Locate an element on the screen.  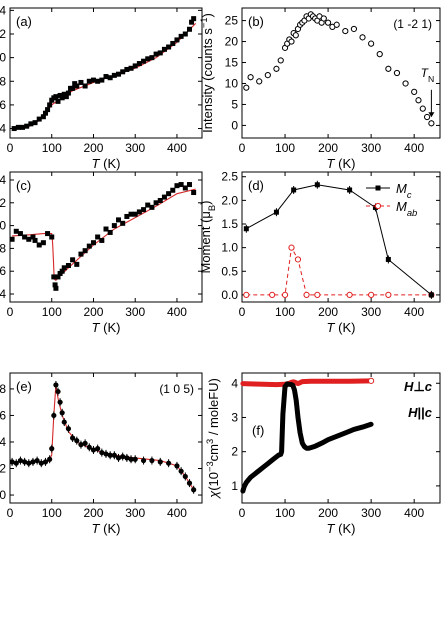
y-tick-label: 8.74 is located at coordinates (3, 10).